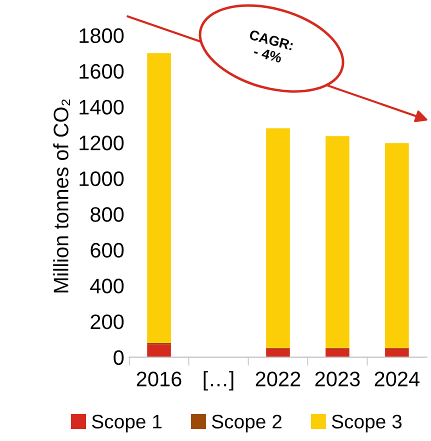  Describe the element at coordinates (337, 379) in the screenshot. I see `x-tick-label: 2023` at that location.